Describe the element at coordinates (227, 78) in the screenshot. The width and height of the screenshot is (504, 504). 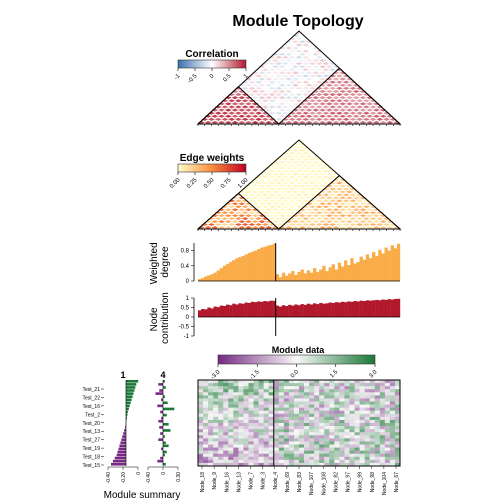
I see `legend-tick-label: 0.5` at that location.